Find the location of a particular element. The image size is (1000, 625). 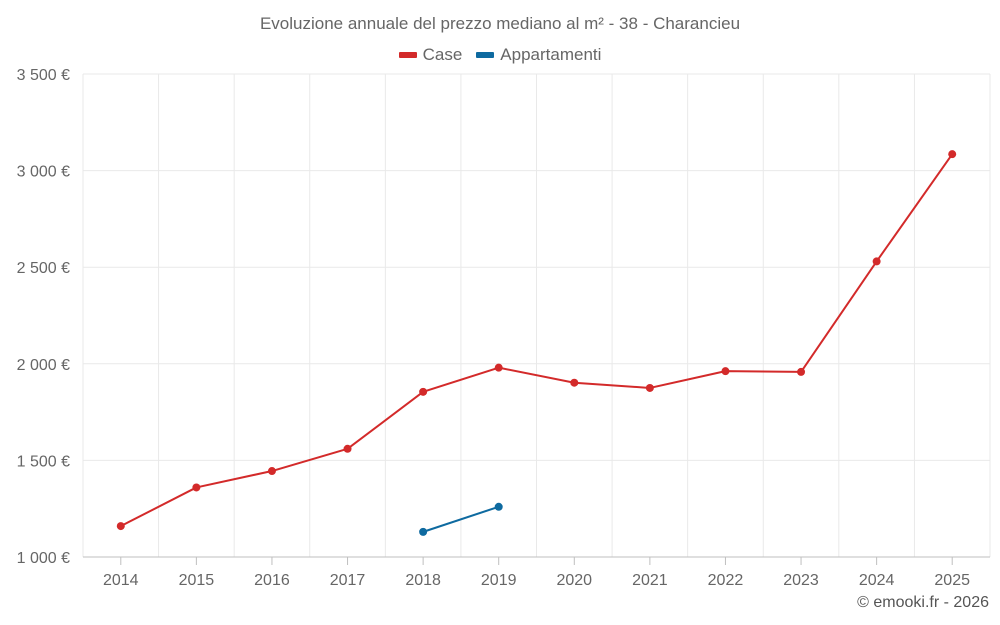

x-tick-label: 2023 is located at coordinates (801, 580).